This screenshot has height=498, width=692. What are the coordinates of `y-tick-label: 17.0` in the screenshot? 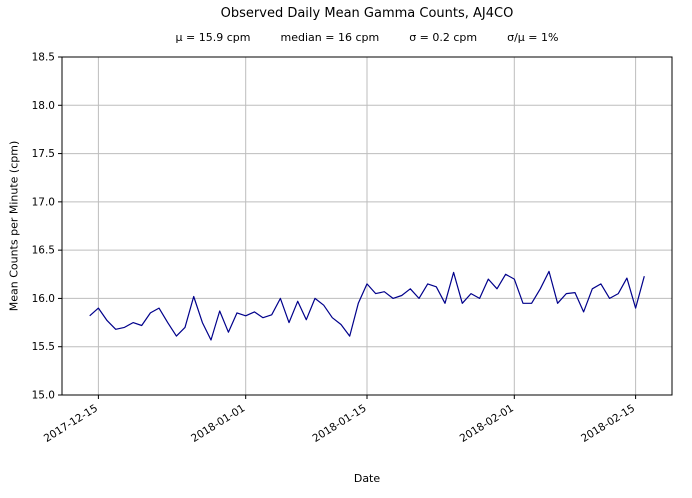 It's located at (43, 202).